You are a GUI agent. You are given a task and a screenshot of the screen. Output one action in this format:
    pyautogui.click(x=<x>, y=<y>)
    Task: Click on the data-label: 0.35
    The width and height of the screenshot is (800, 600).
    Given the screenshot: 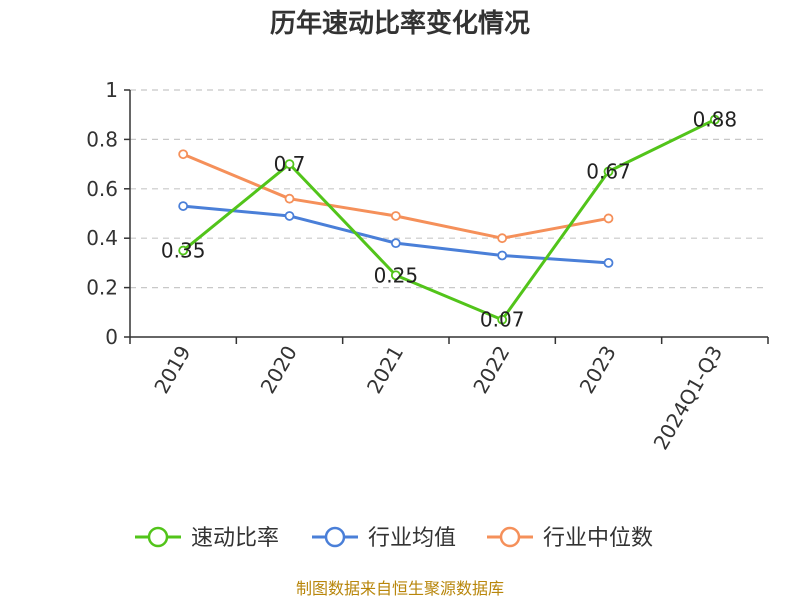 What is the action you would take?
    pyautogui.click(x=183, y=251)
    